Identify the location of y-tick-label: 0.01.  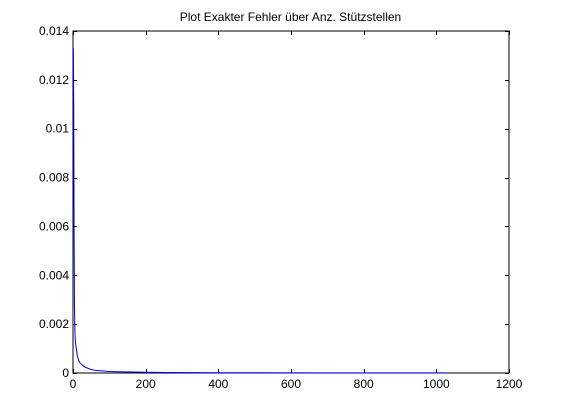
(58, 129).